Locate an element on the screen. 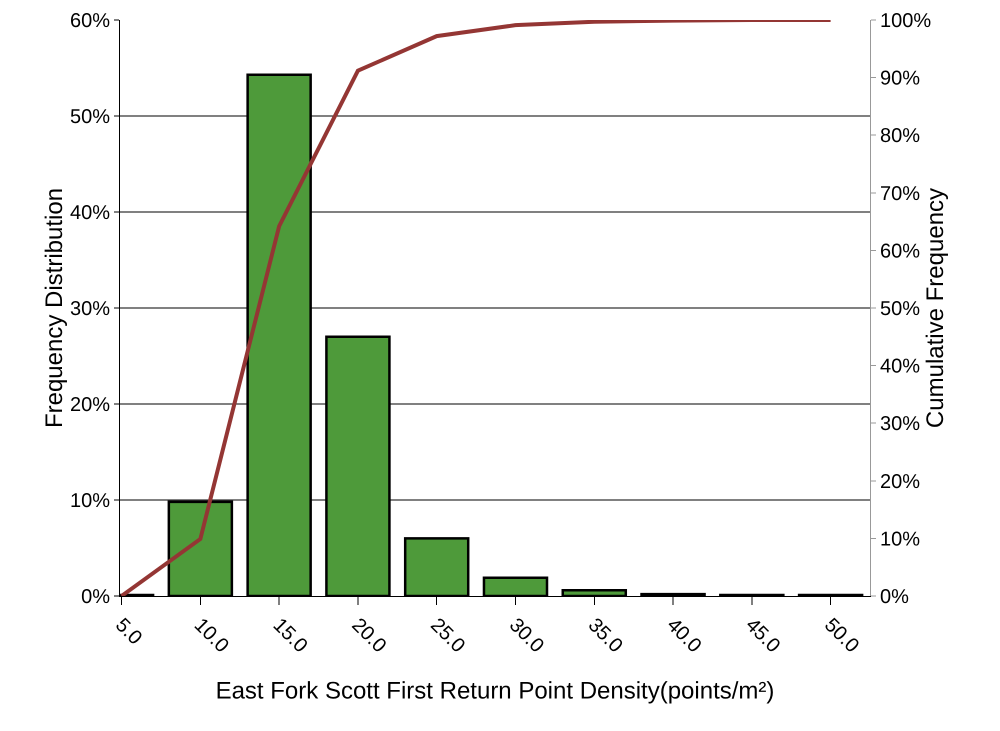 The height and width of the screenshot is (731, 1000). x-tick-label: 10.0 is located at coordinates (211, 636).